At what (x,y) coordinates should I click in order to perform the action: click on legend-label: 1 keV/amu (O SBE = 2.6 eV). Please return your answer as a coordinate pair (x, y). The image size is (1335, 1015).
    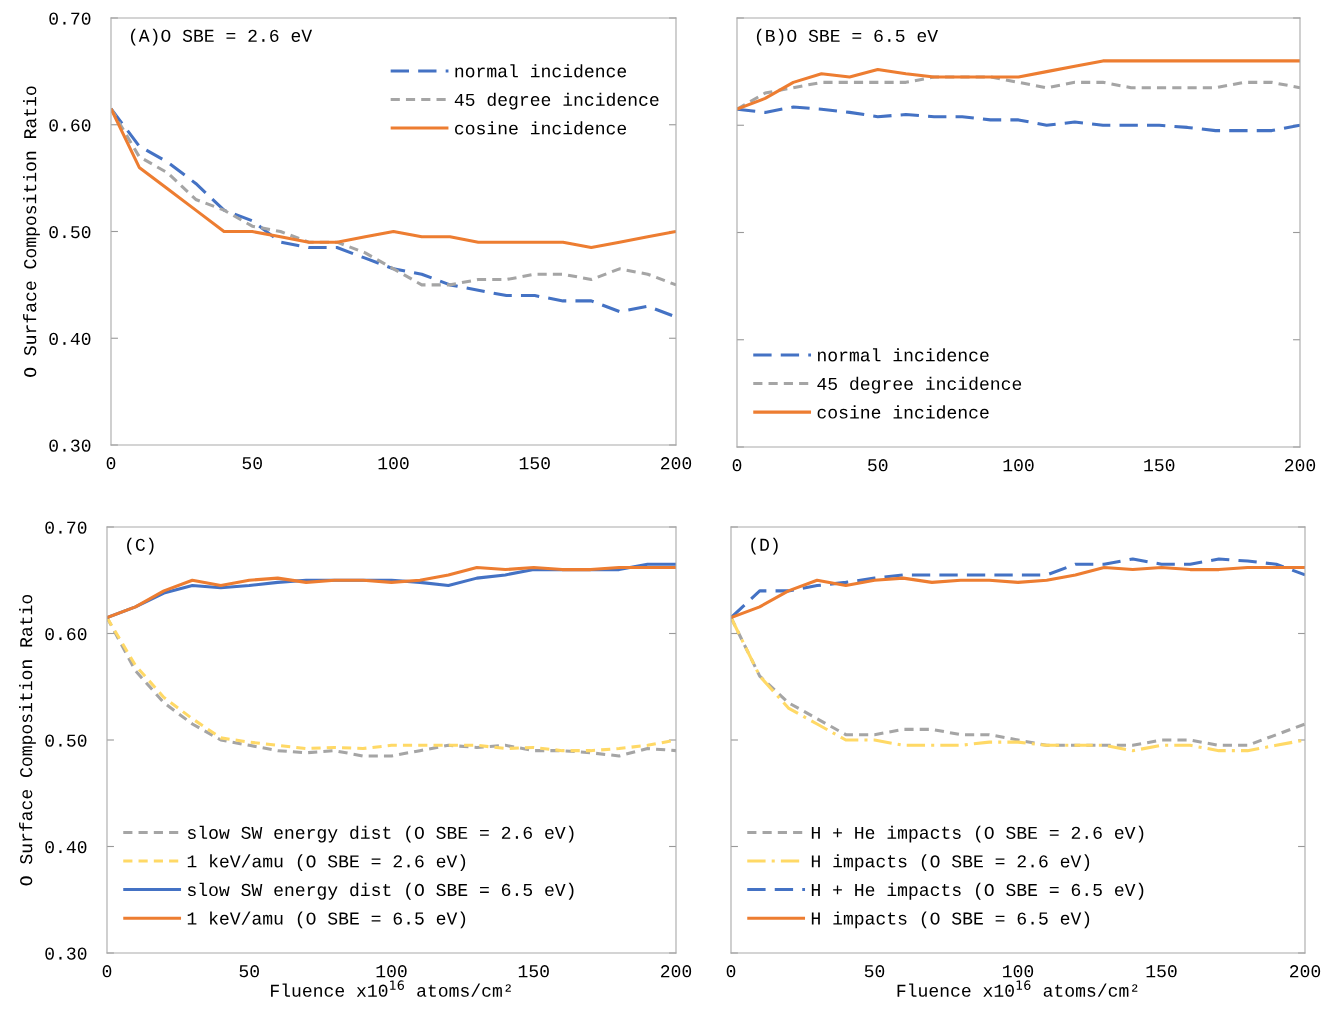
    Looking at the image, I should click on (326, 863).